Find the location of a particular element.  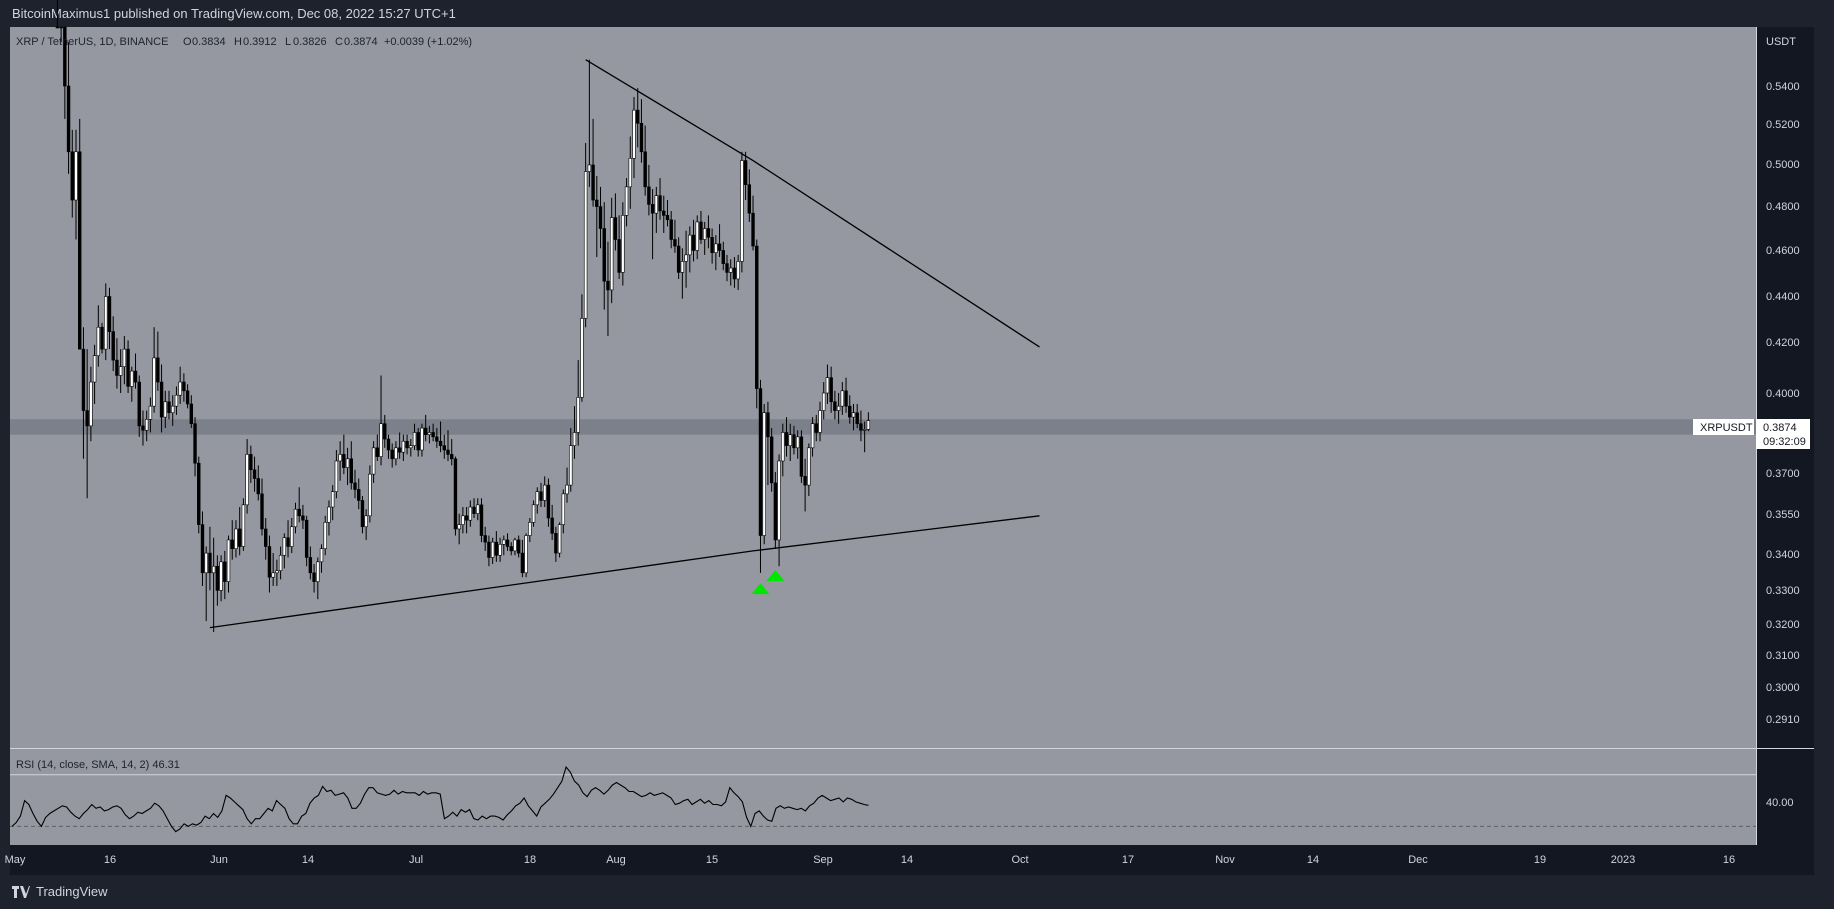

x-tick-label: 16 is located at coordinates (1729, 860).